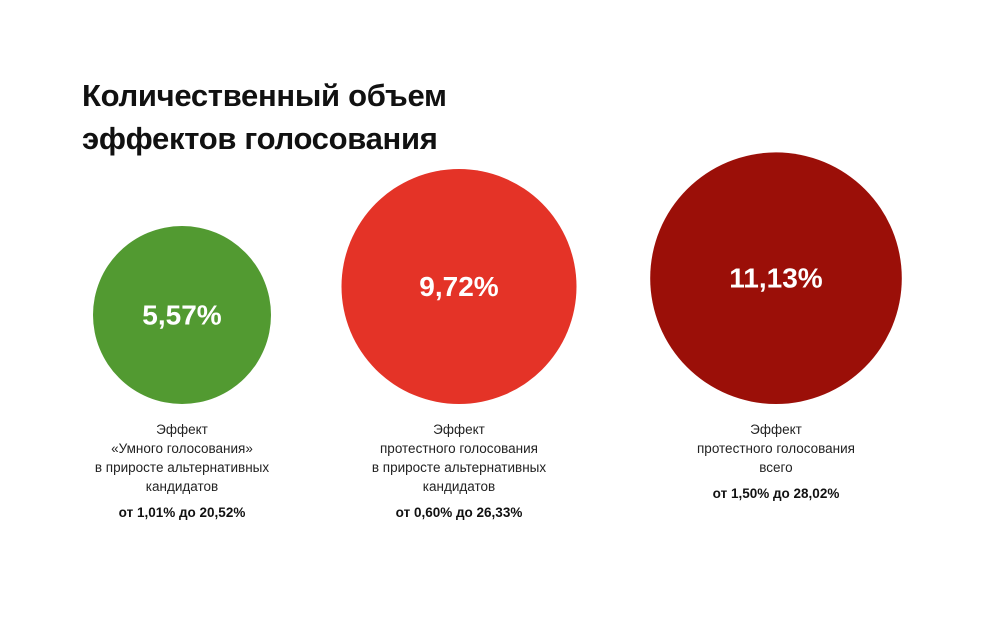 The image size is (1000, 624). What do you see at coordinates (260, 138) in the screenshot?
I see `chart-title-line-2: эффектов голосования` at bounding box center [260, 138].